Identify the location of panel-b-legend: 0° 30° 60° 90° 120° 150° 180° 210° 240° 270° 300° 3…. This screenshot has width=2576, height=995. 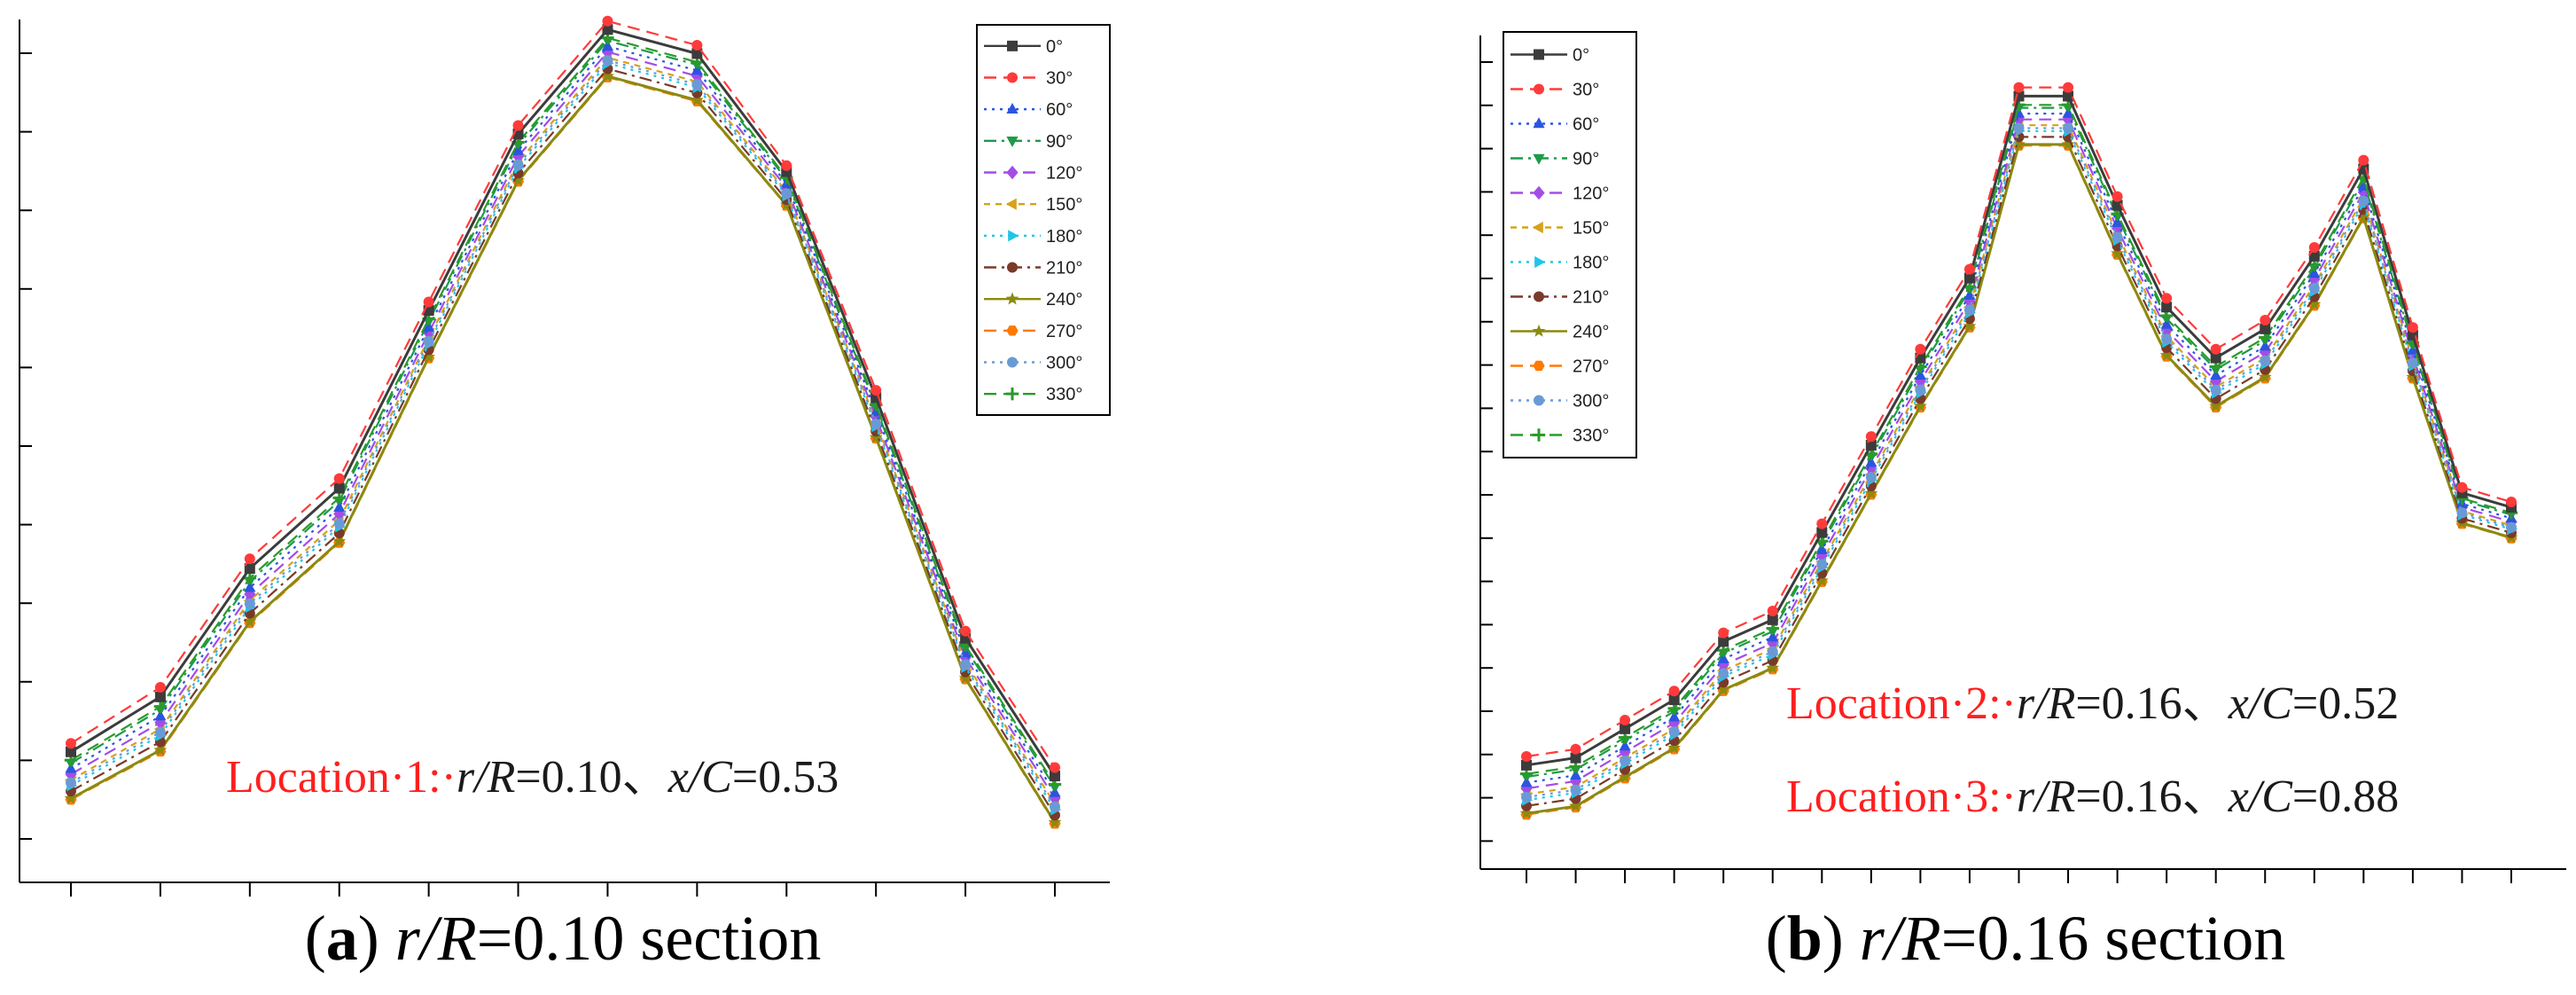
(1570, 245).